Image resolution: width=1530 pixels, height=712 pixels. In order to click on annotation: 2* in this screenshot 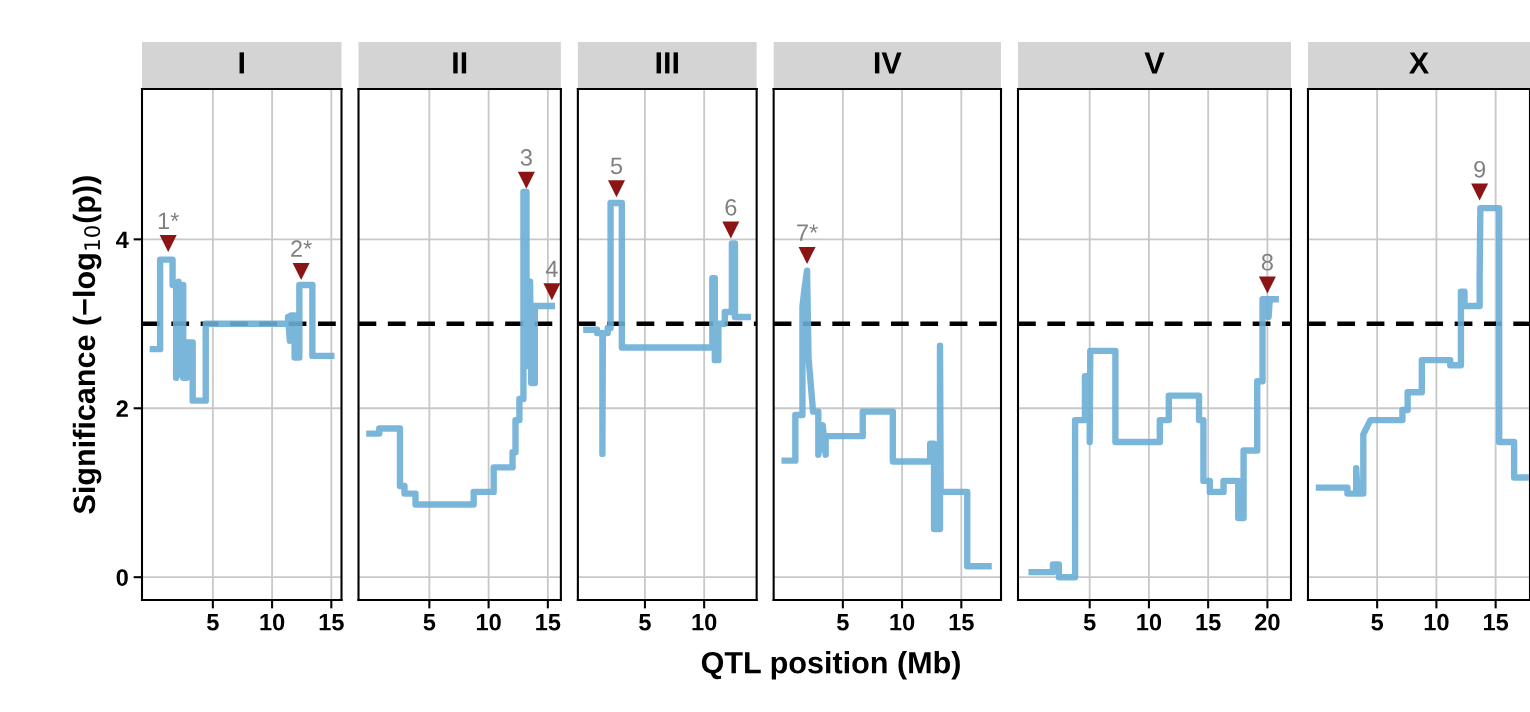, I will do `click(301, 248)`.